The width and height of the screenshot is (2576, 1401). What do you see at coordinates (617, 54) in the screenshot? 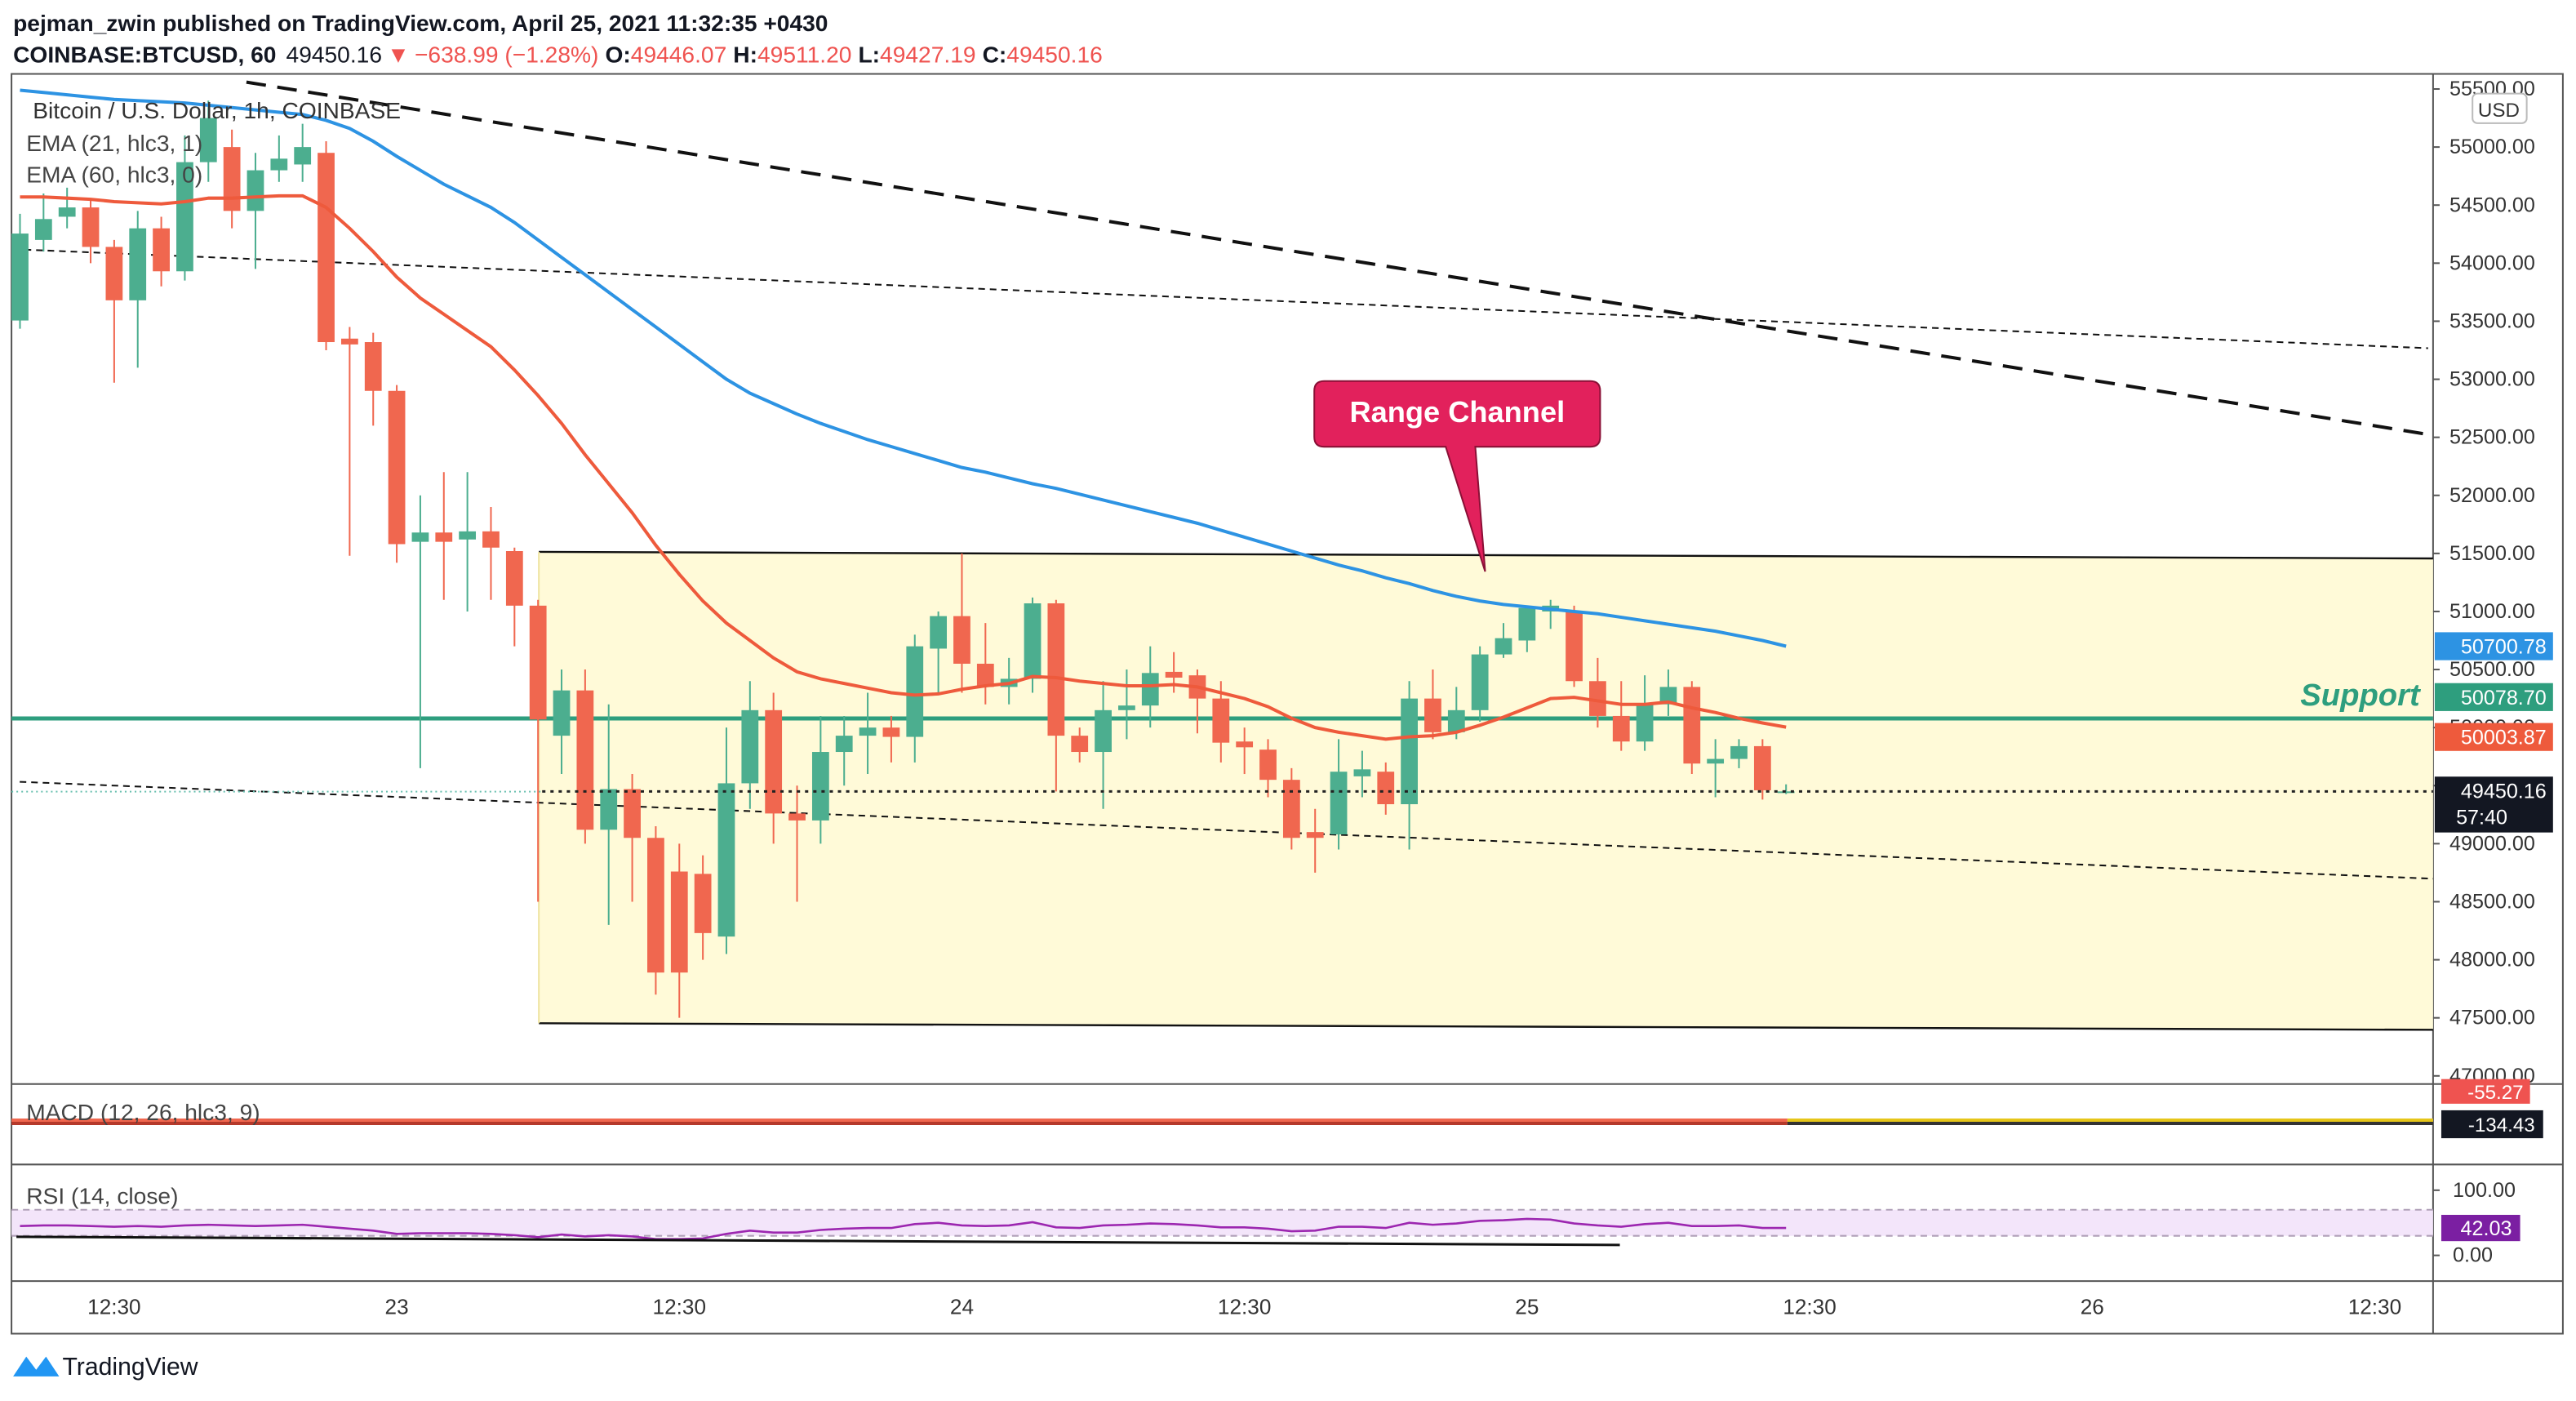
I see `o-label: O:` at bounding box center [617, 54].